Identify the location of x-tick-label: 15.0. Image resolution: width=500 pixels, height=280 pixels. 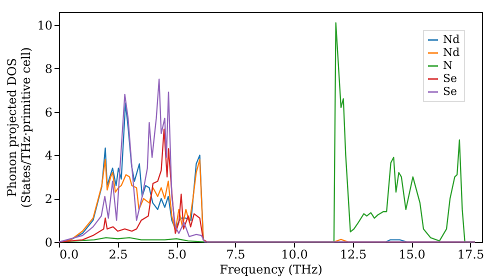
(412, 255).